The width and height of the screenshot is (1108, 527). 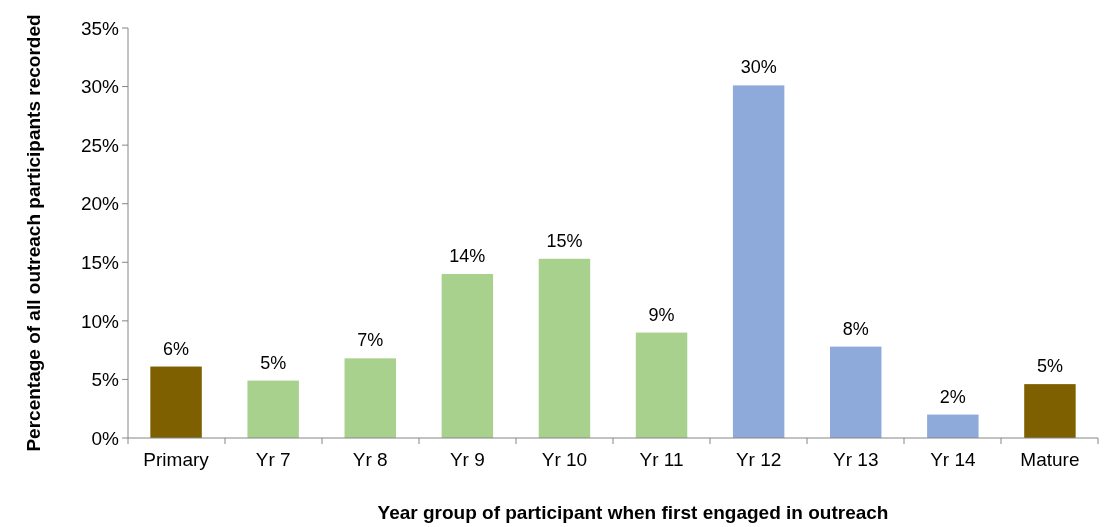 I want to click on data-label: 30%, so click(x=758, y=67).